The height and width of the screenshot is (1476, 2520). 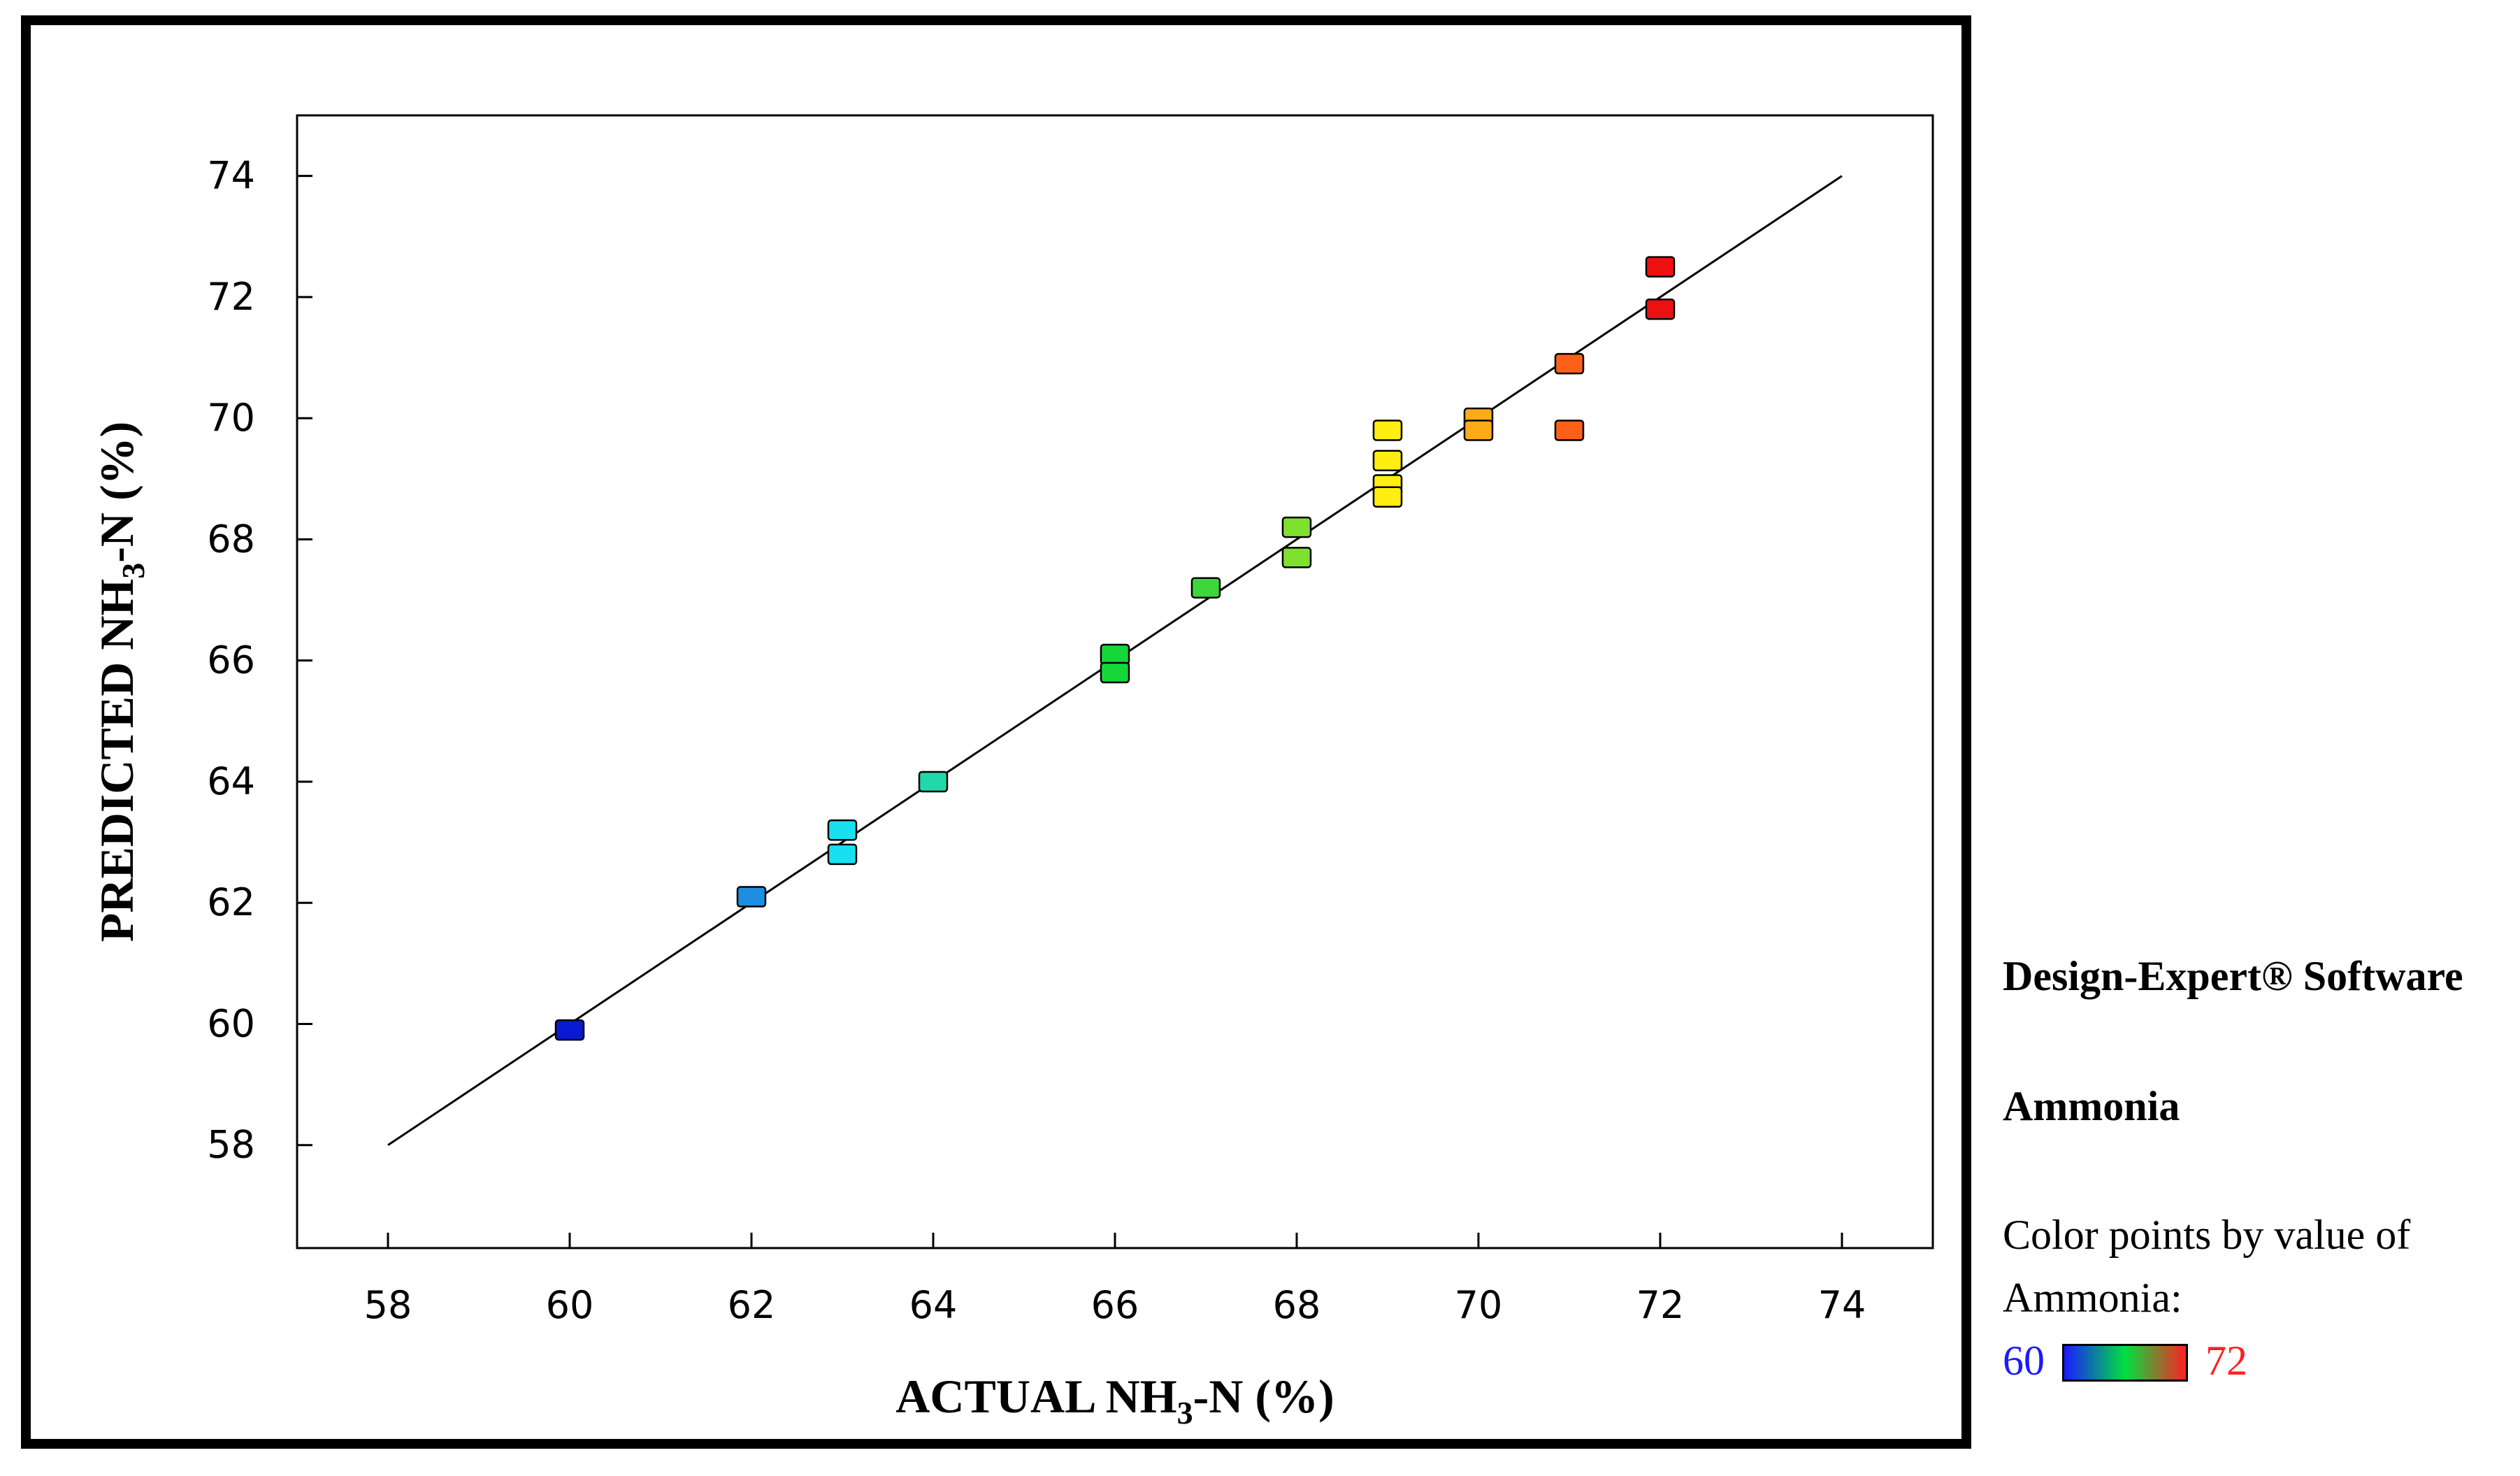 What do you see at coordinates (231, 418) in the screenshot?
I see `y-tick-label: 70` at bounding box center [231, 418].